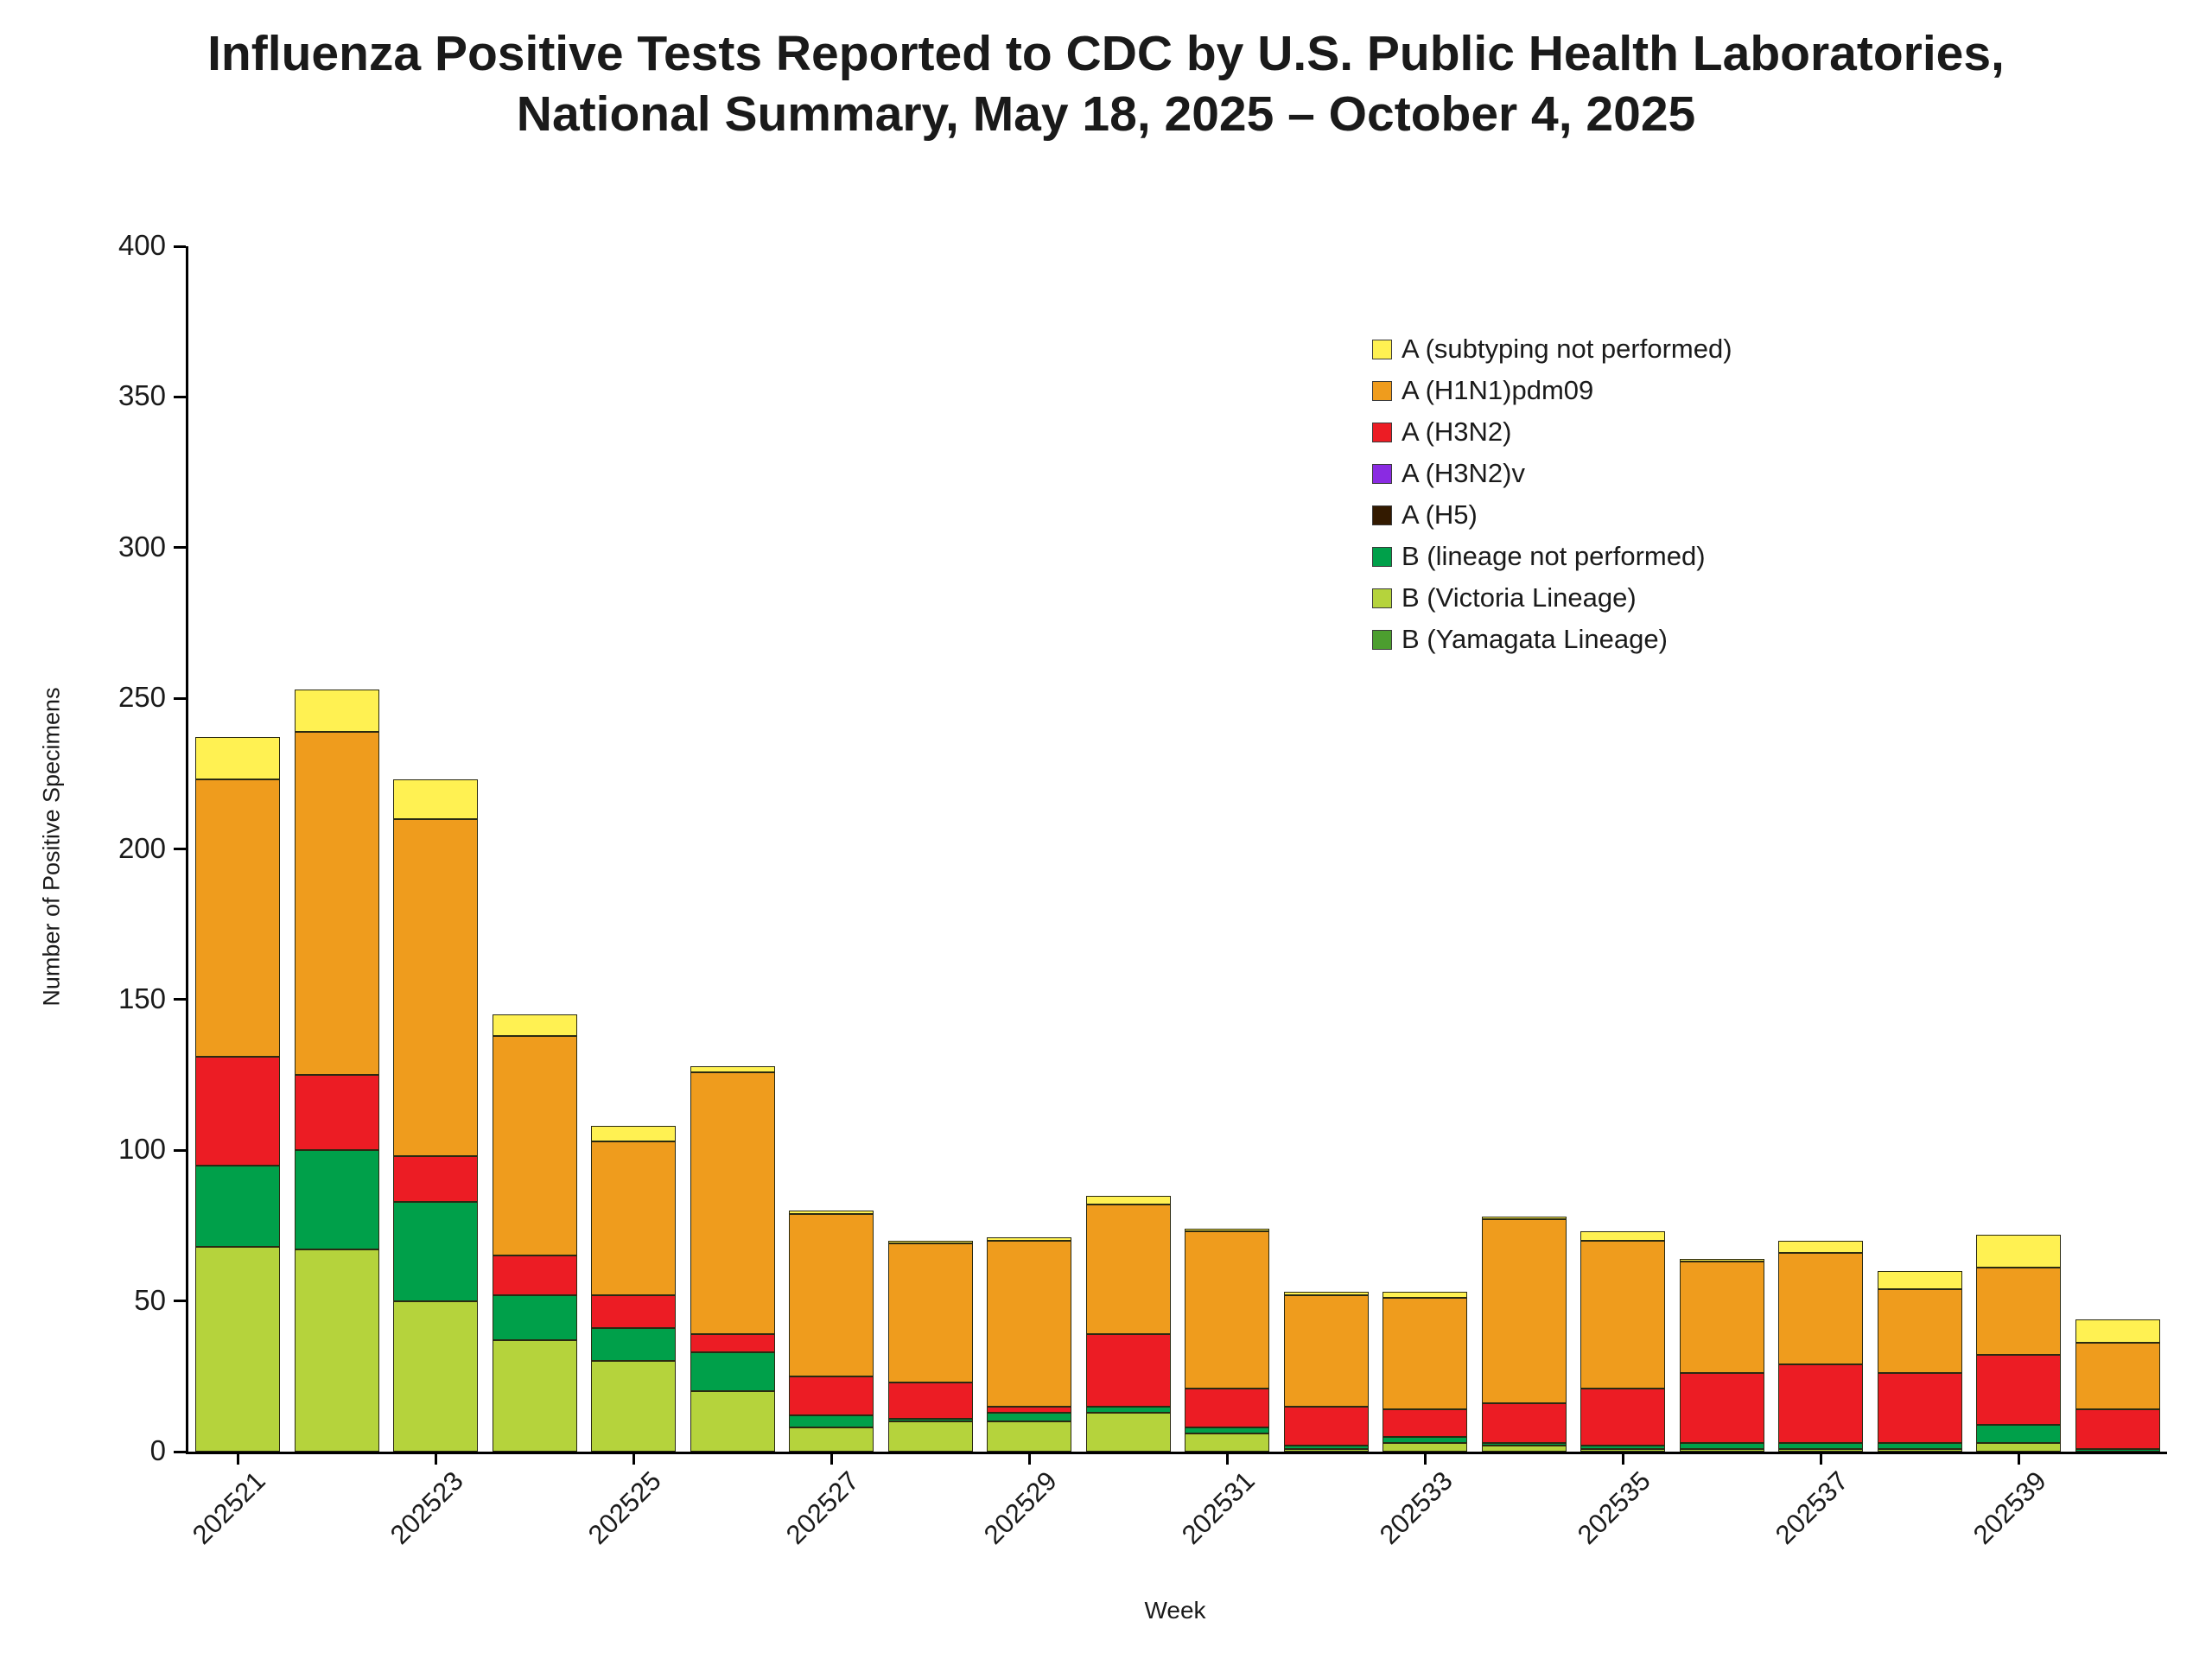  I want to click on y-tick-label: 200, so click(142, 847).